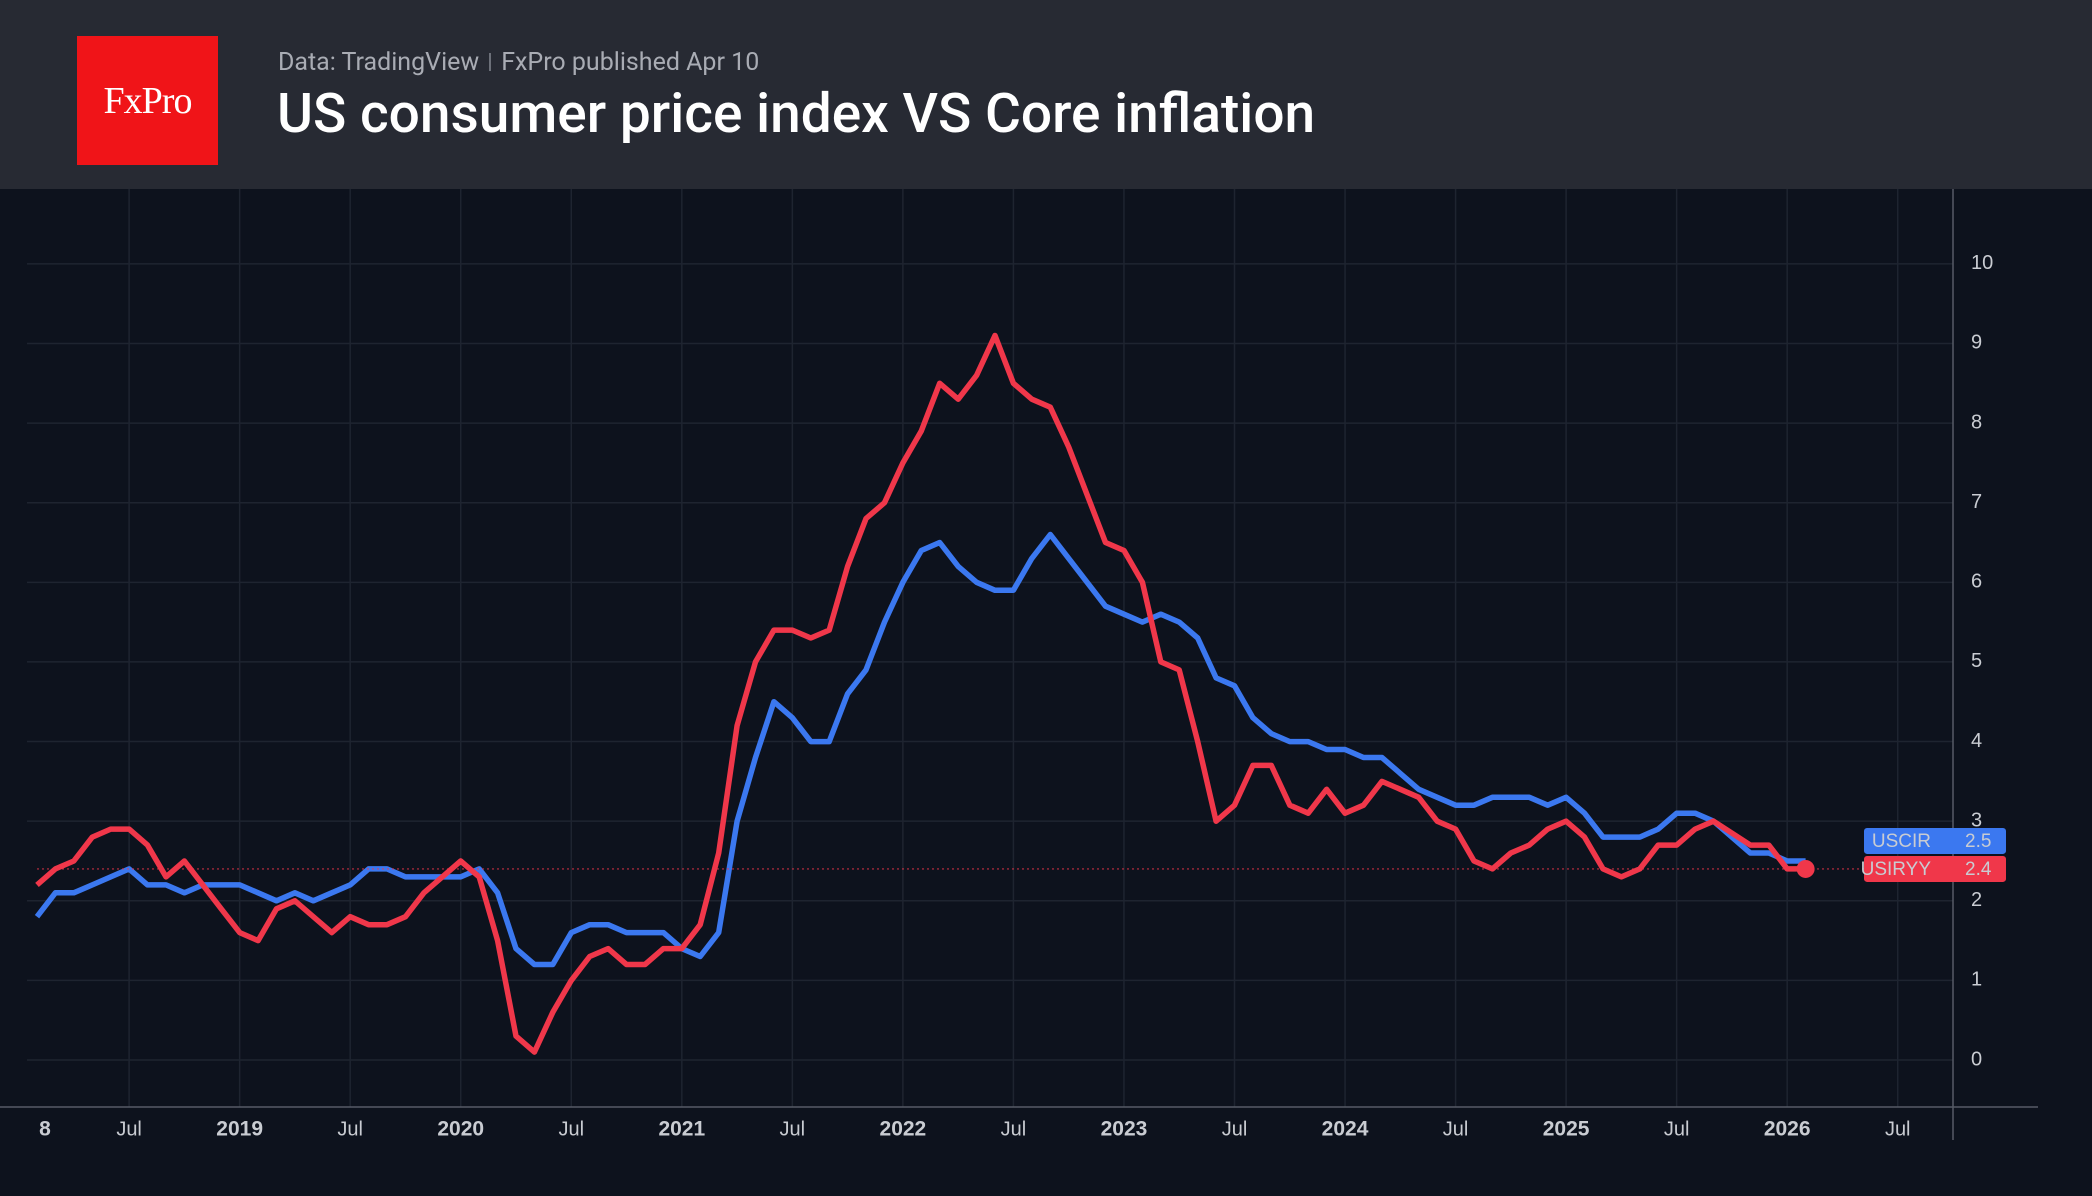 This screenshot has height=1196, width=2092. What do you see at coordinates (1124, 1129) in the screenshot?
I see `x-tick-label: 2023` at bounding box center [1124, 1129].